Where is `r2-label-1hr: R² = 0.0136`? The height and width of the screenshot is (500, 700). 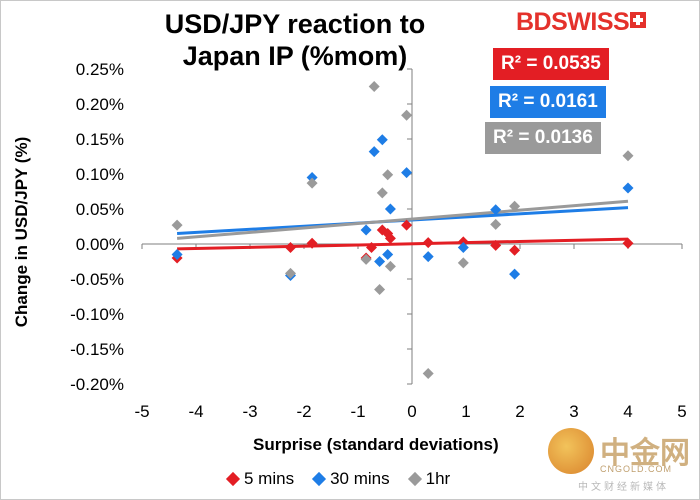 r2-label-1hr: R² = 0.0136 is located at coordinates (543, 138).